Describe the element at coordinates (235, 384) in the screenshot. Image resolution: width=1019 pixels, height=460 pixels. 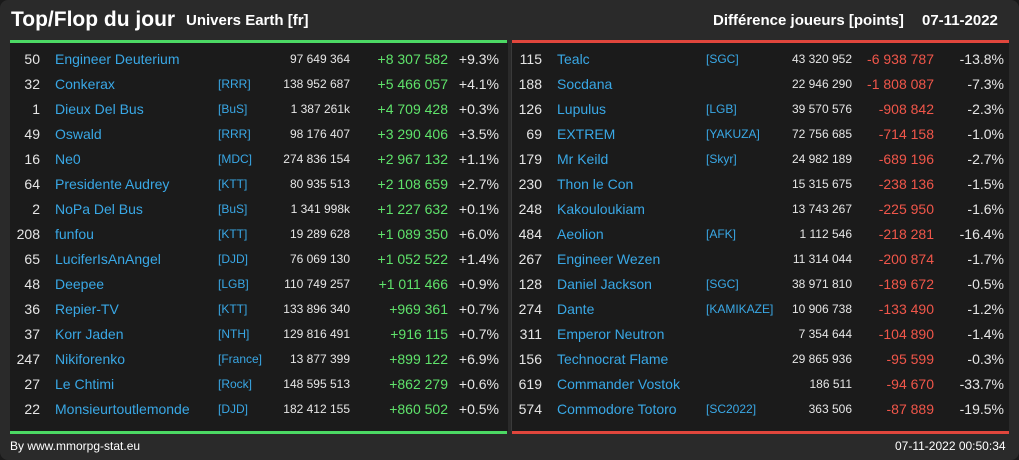
I see `guild-tag-link: [Rock]` at that location.